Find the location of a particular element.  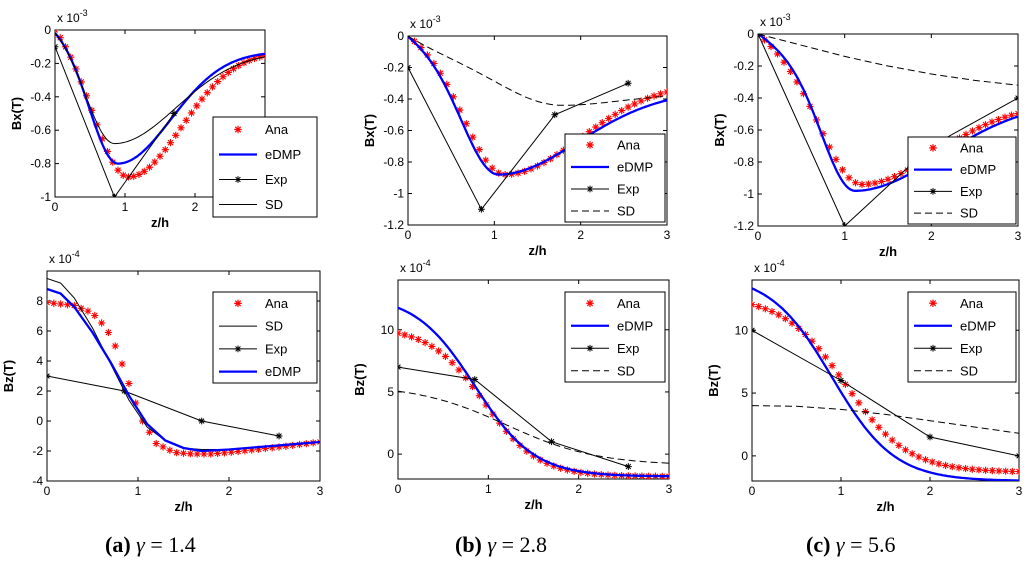

y-axis-label: Bz(T) is located at coordinates (713, 380).